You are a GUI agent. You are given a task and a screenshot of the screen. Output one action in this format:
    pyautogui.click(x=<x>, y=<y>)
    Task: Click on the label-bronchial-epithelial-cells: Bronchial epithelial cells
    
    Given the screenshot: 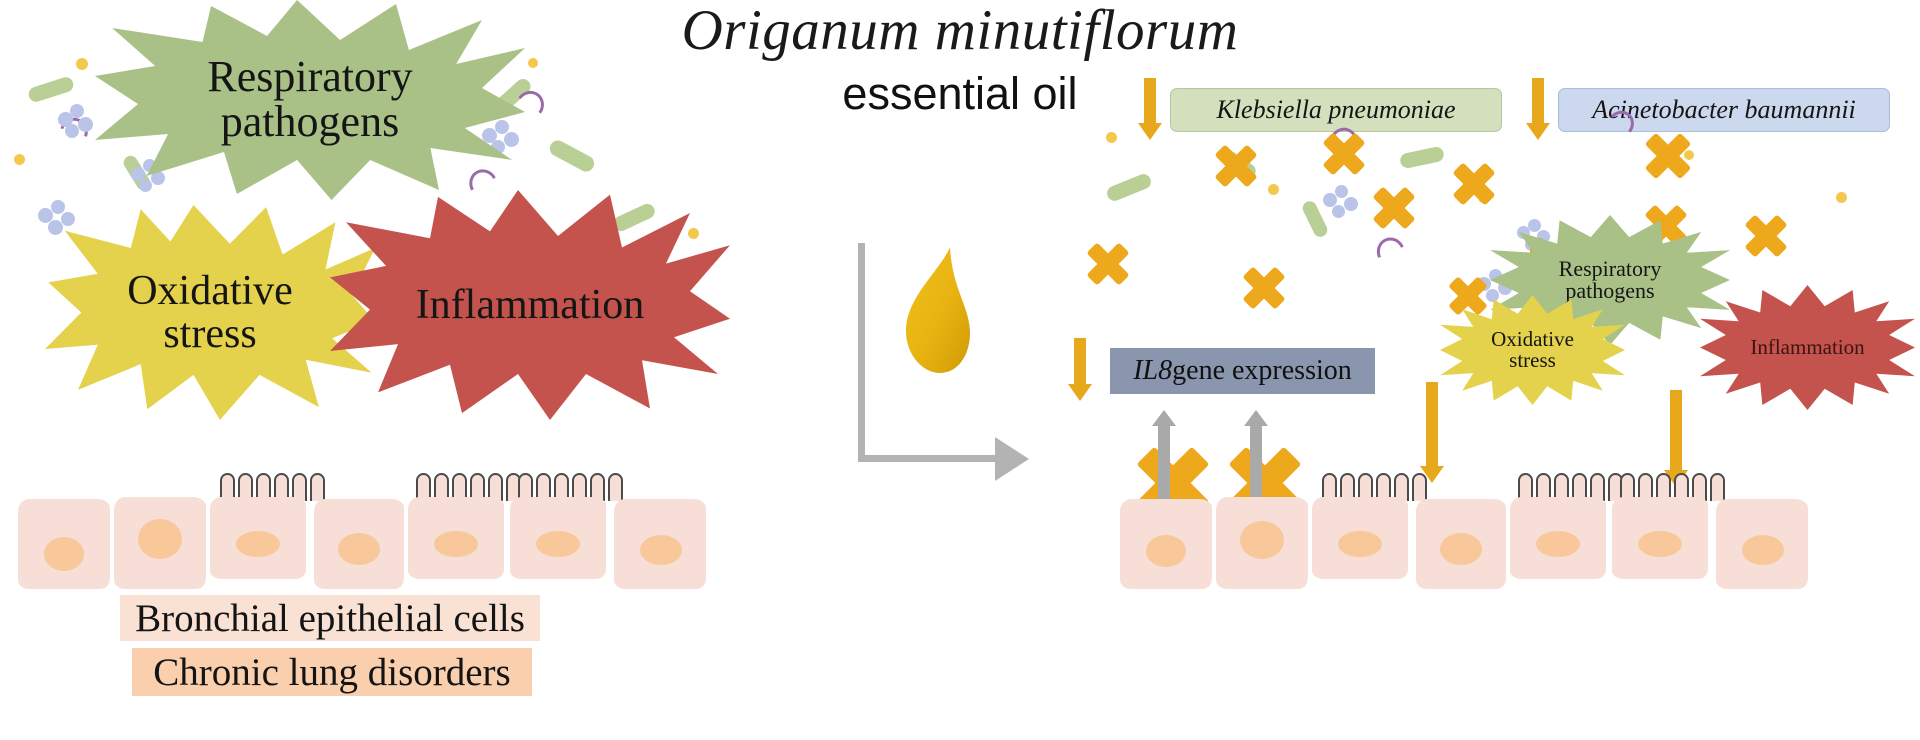 What is the action you would take?
    pyautogui.click(x=330, y=618)
    